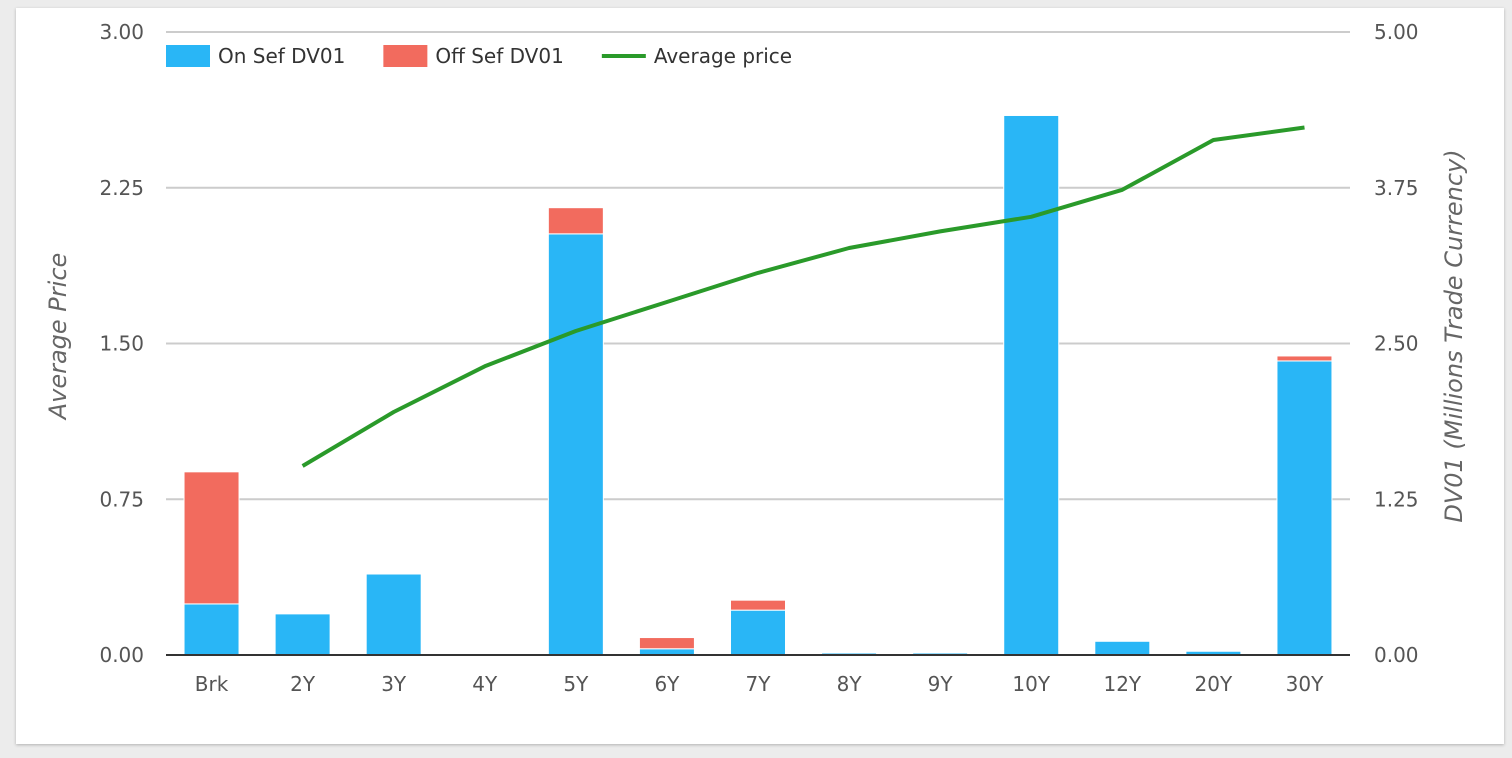 Image resolution: width=1512 pixels, height=758 pixels. Describe the element at coordinates (1396, 188) in the screenshot. I see `y-right-tick-label: 3.75` at that location.